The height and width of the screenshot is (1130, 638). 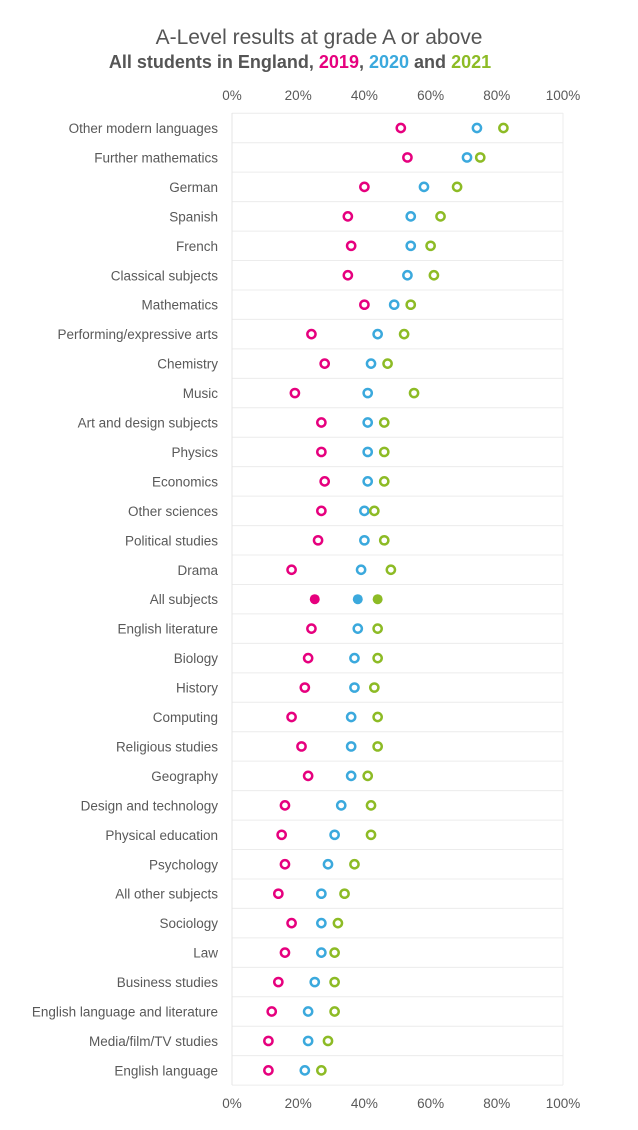 I want to click on x-tick-label-top: 80%, so click(x=496, y=95).